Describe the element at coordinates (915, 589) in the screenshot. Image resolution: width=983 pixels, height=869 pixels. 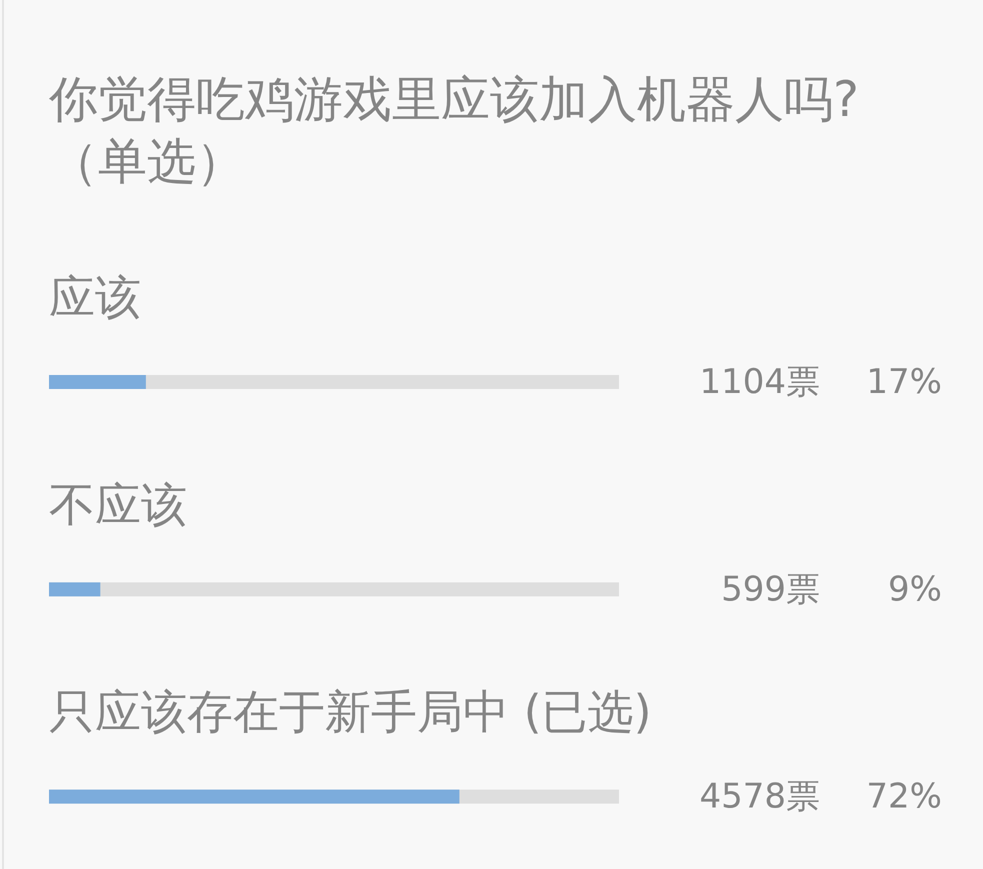
I see `data-label: 9%` at that location.